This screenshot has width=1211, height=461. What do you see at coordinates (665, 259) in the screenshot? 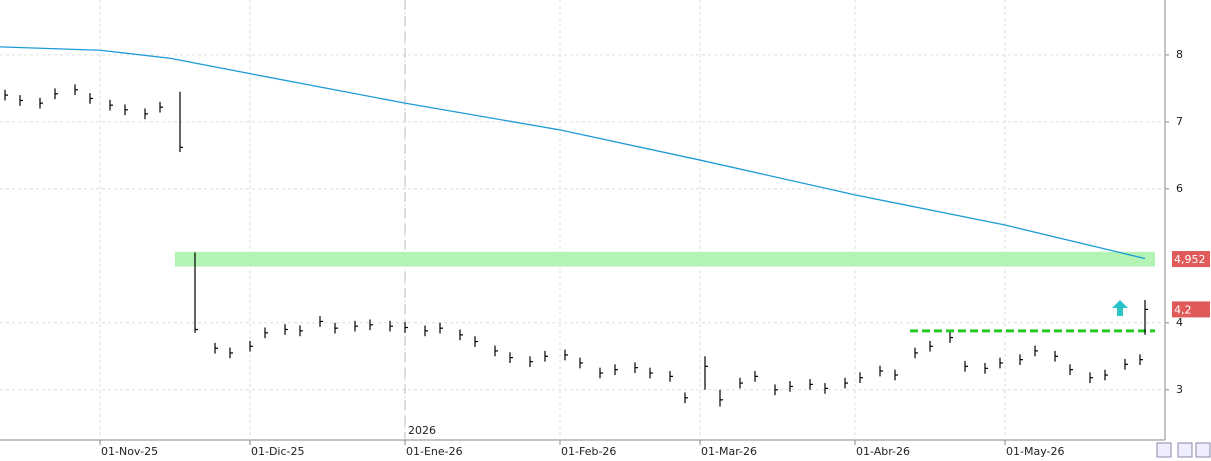
I see `resistance-band` at bounding box center [665, 259].